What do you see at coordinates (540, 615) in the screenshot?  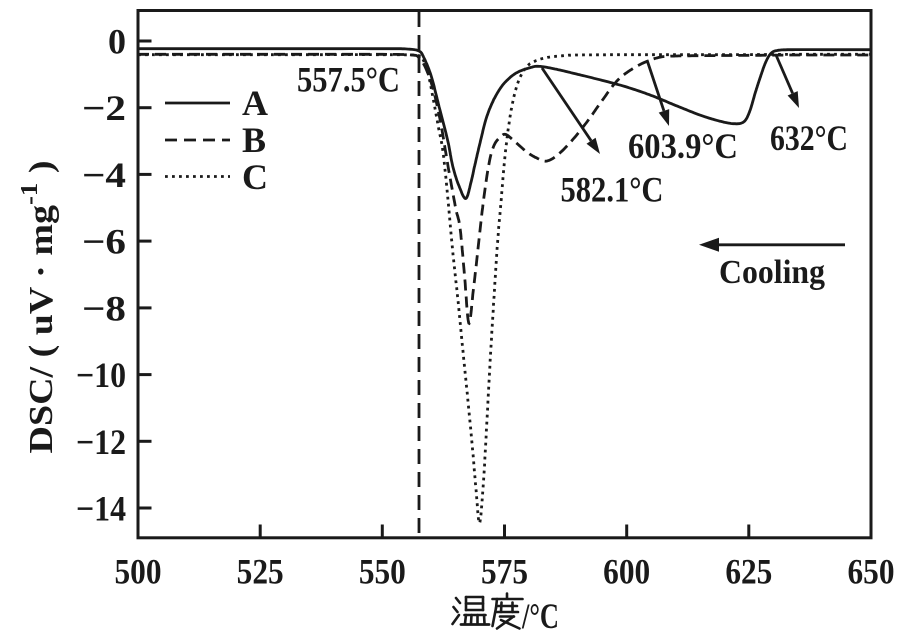 I see `svg-text: /°C` at bounding box center [540, 615].